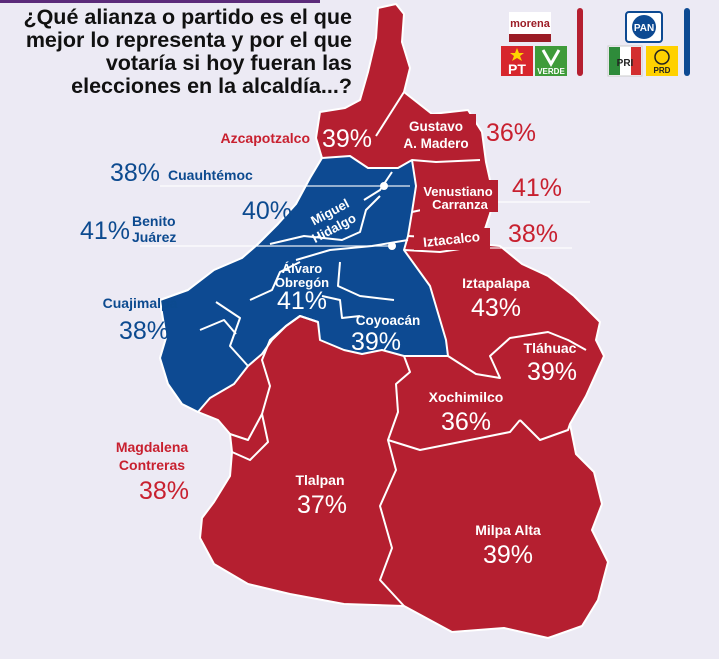 This screenshot has height=659, width=719. I want to click on benito-juarez-line1: Benito, so click(154, 221).